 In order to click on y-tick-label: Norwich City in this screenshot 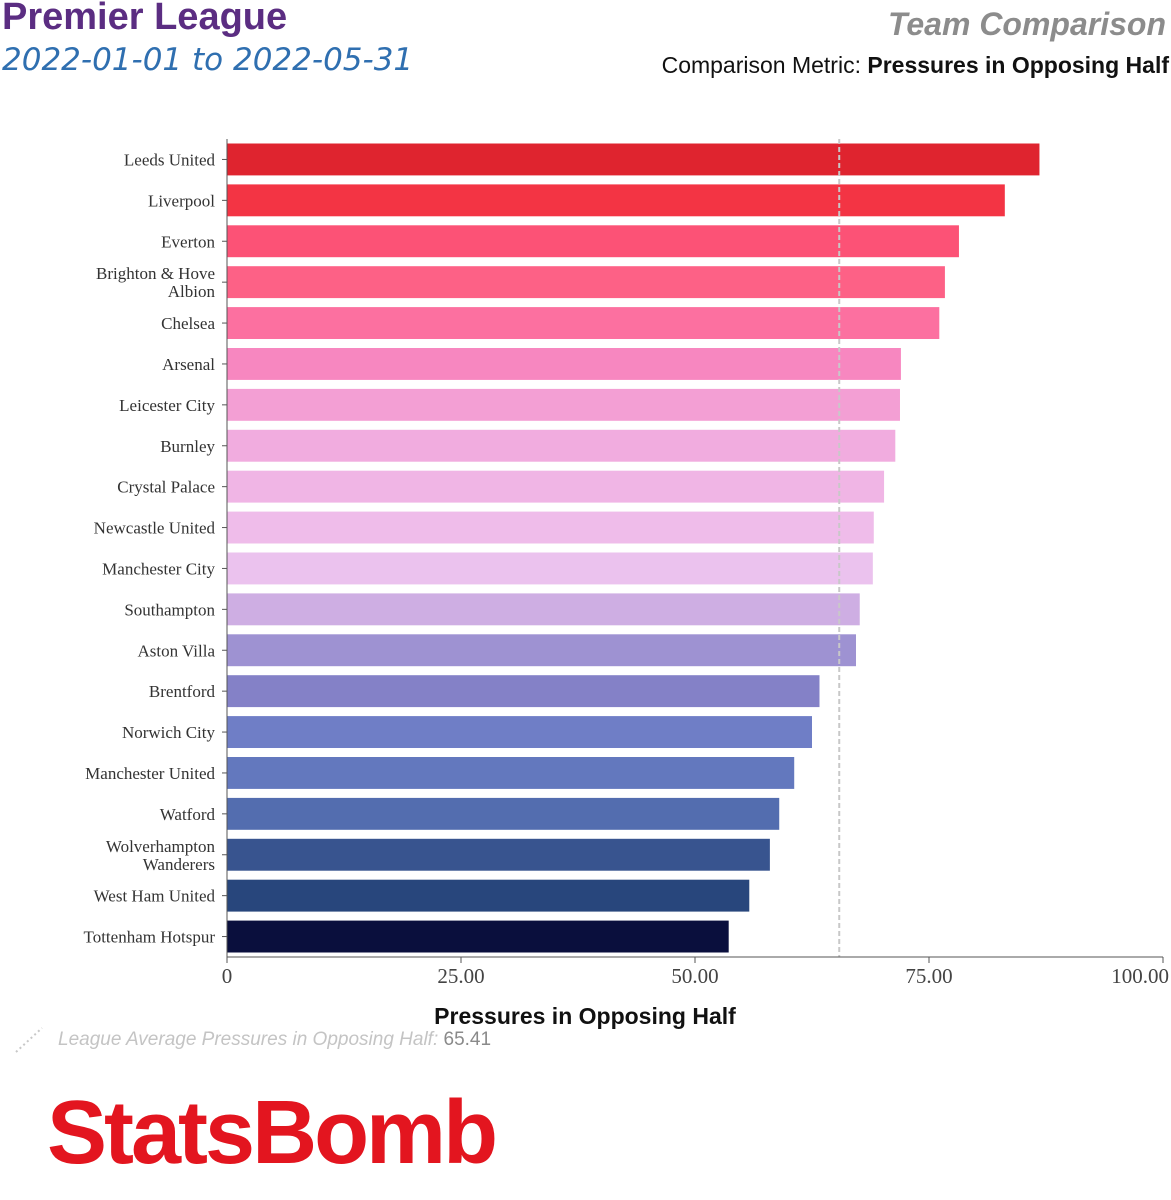, I will do `click(169, 732)`.